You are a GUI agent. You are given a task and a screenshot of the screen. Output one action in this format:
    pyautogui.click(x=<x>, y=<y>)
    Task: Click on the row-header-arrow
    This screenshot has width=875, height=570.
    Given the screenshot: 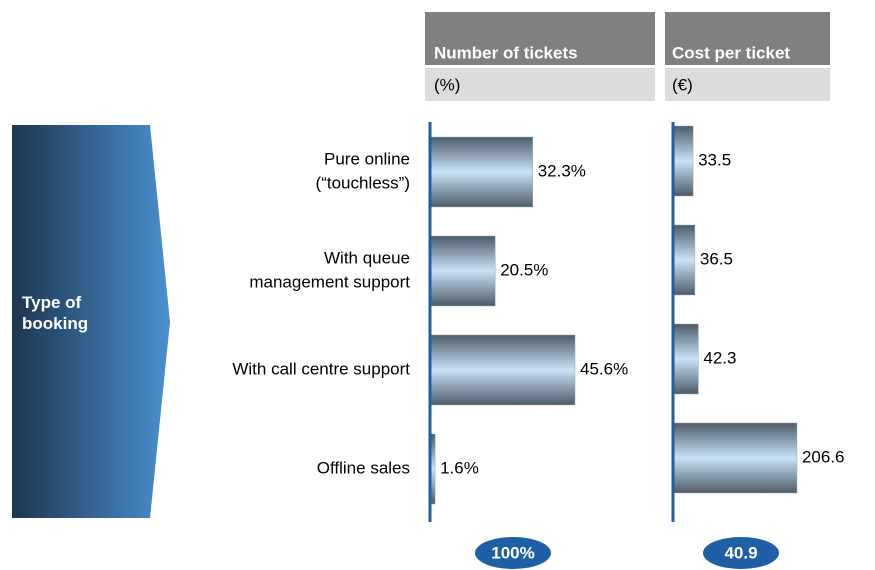 What is the action you would take?
    pyautogui.click(x=91, y=321)
    